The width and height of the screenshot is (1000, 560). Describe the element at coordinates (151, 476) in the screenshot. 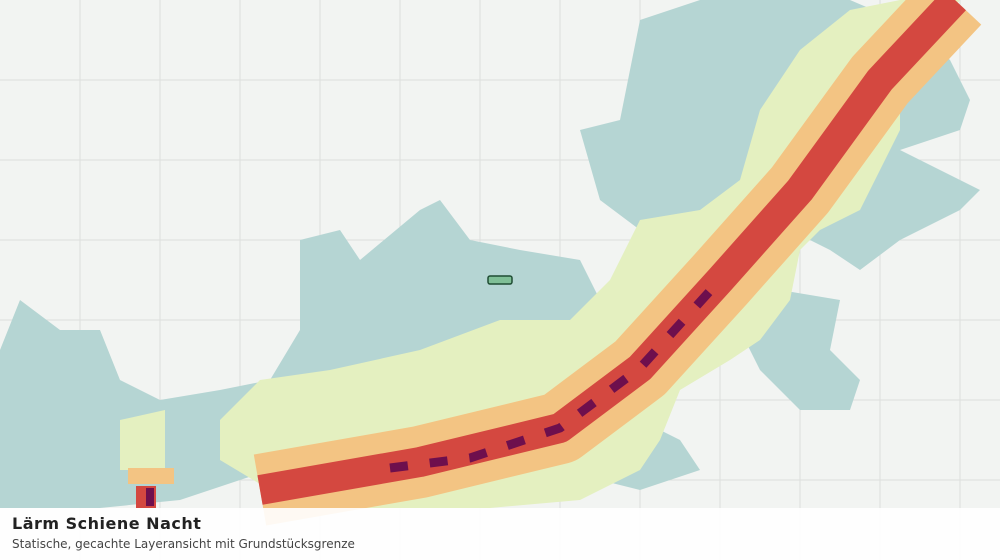

I see `noise-zone-high` at that location.